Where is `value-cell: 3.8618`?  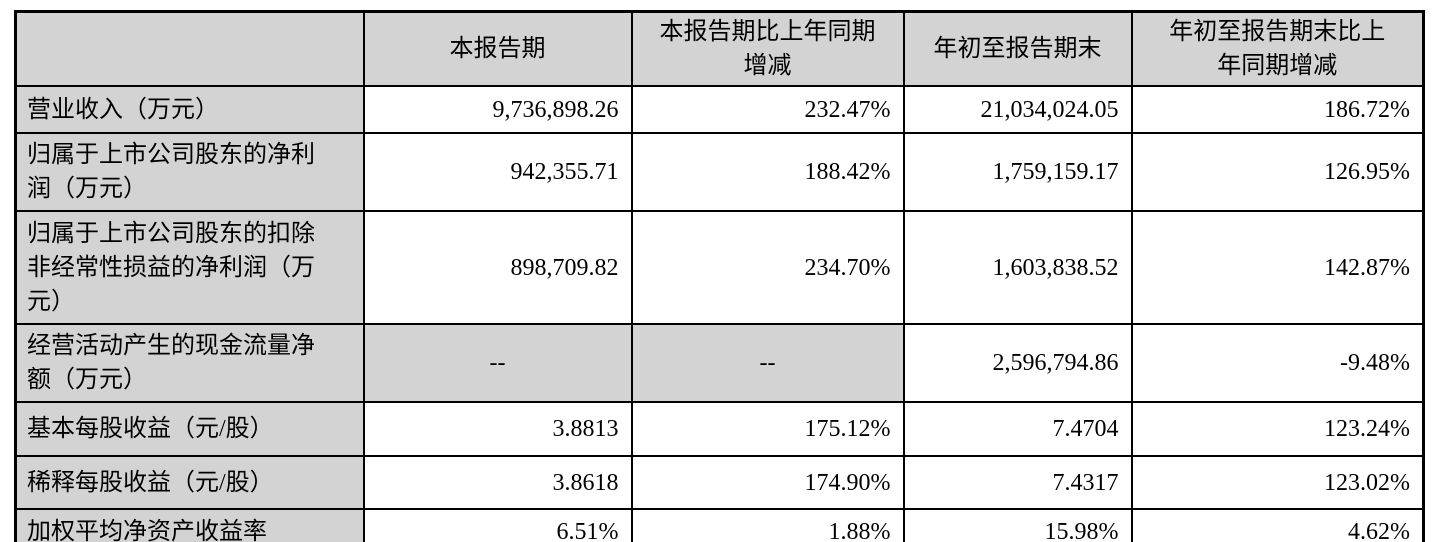 value-cell: 3.8618 is located at coordinates (497, 482).